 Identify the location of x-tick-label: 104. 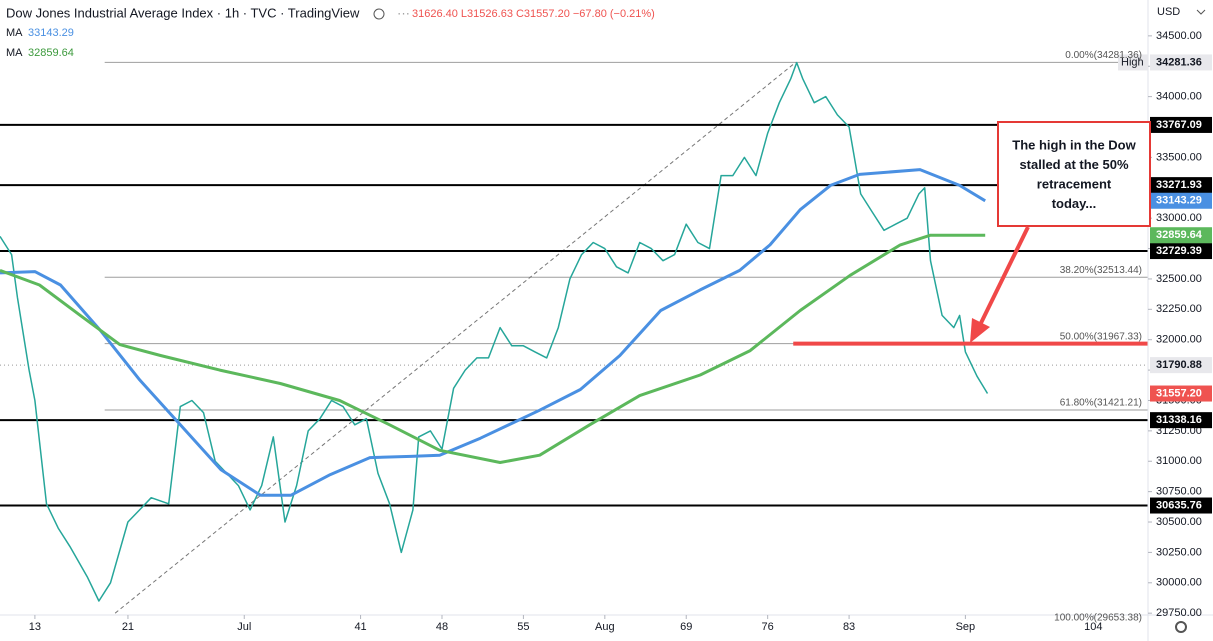
(1093, 627).